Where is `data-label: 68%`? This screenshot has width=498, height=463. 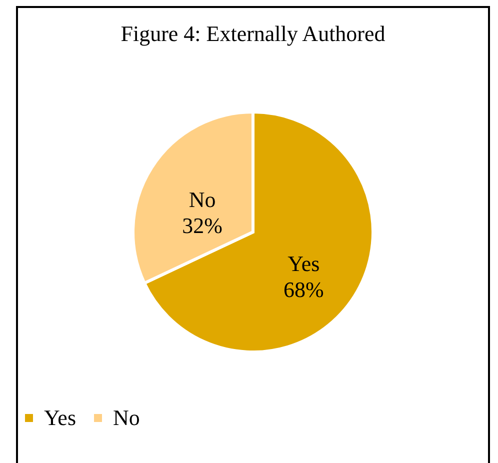
data-label: 68% is located at coordinates (303, 289).